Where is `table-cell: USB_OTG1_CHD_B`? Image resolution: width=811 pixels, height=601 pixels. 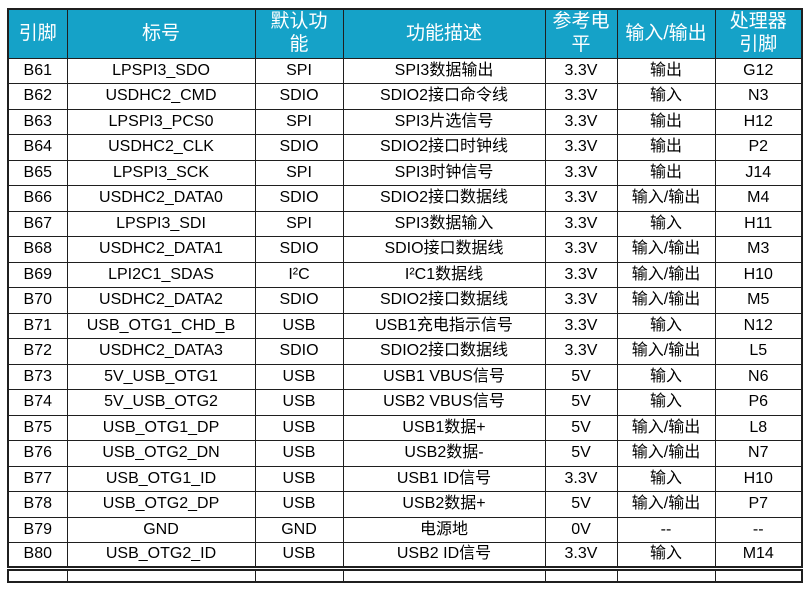 table-cell: USB_OTG1_CHD_B is located at coordinates (161, 325).